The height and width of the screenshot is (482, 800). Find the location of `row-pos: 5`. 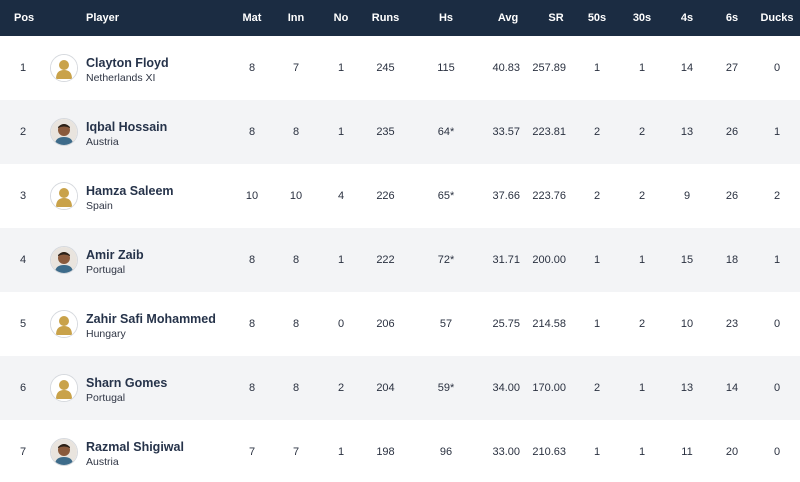

row-pos: 5 is located at coordinates (23, 324).